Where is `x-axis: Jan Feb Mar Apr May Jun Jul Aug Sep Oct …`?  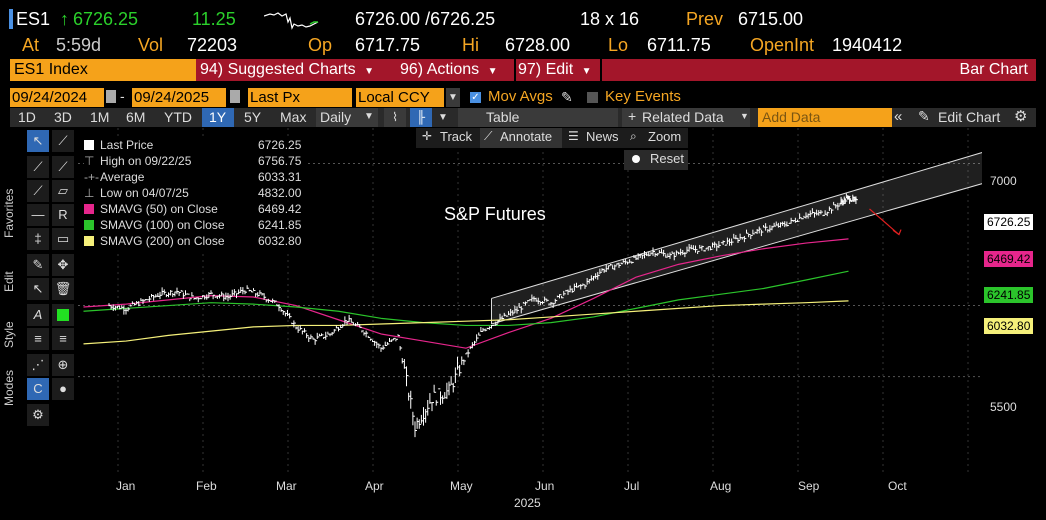
x-axis: Jan Feb Mar Apr May Jun Jul Aug Sep Oct … is located at coordinates (530, 496).